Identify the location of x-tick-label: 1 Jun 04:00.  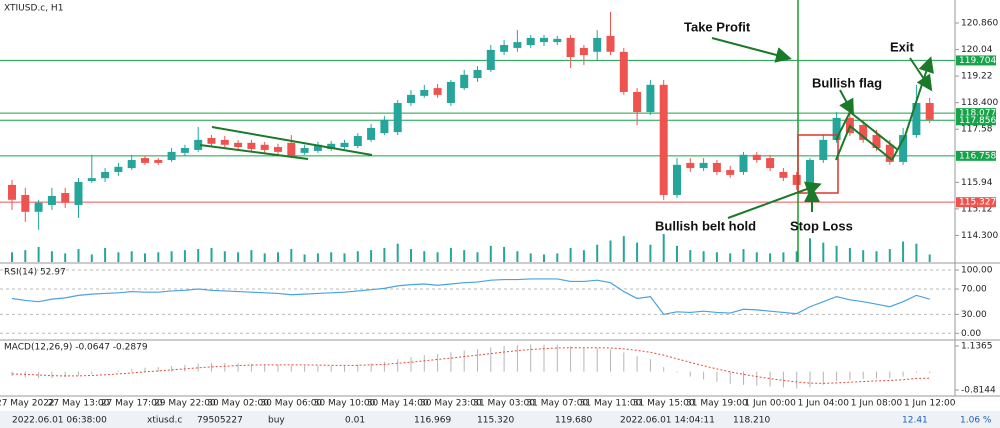
(824, 404).